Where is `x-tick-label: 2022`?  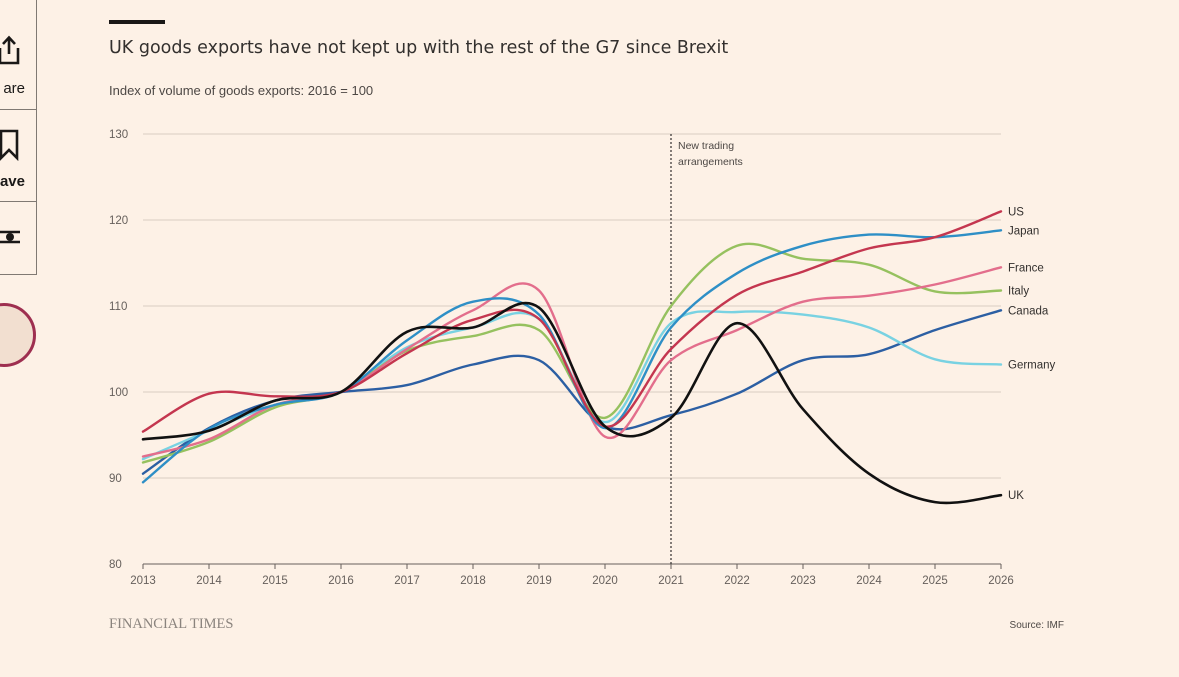 x-tick-label: 2022 is located at coordinates (737, 581).